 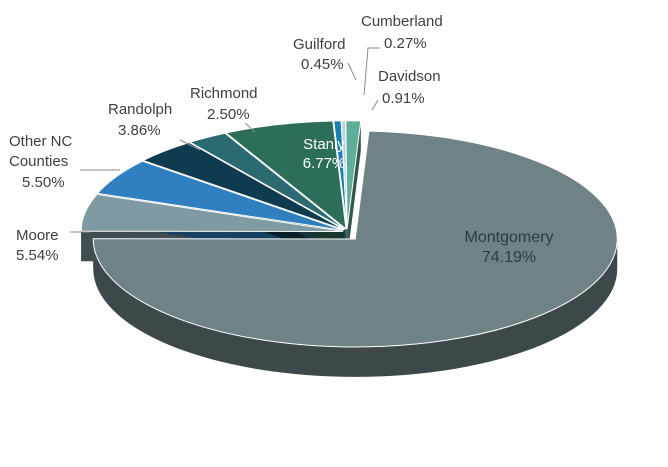 I want to click on slice-wall-8-a1, so click(x=354, y=189).